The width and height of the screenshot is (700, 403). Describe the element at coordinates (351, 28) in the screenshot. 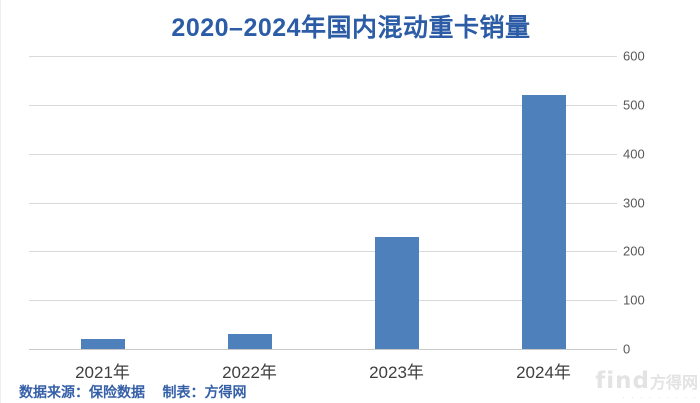

I see `chart-title: 2020–2024年国内混动重卡销量` at that location.